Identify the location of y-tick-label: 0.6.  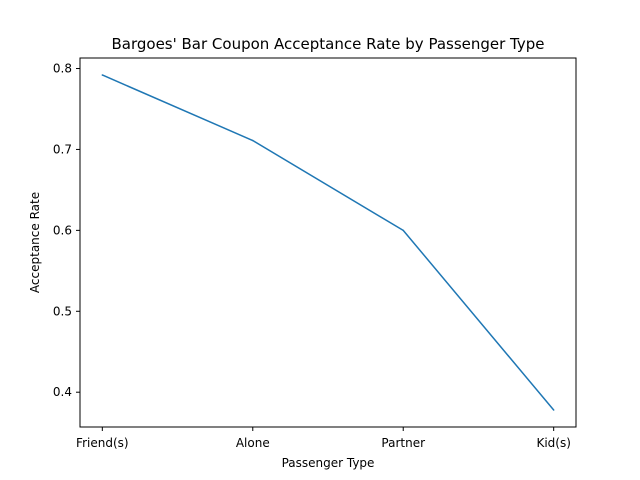
(62, 230).